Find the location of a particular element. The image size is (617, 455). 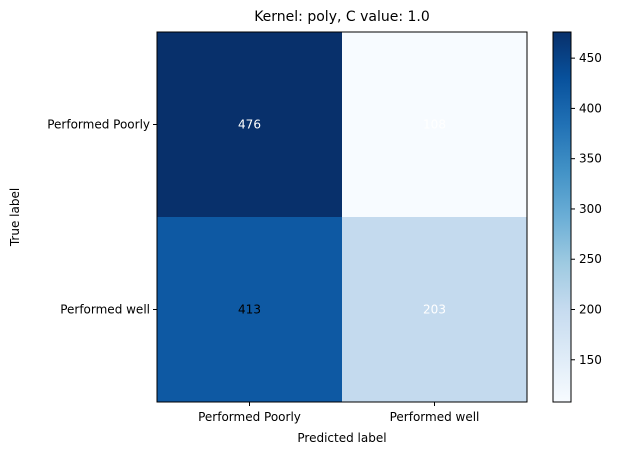

colorbar-tick-label: 150 is located at coordinates (590, 360).